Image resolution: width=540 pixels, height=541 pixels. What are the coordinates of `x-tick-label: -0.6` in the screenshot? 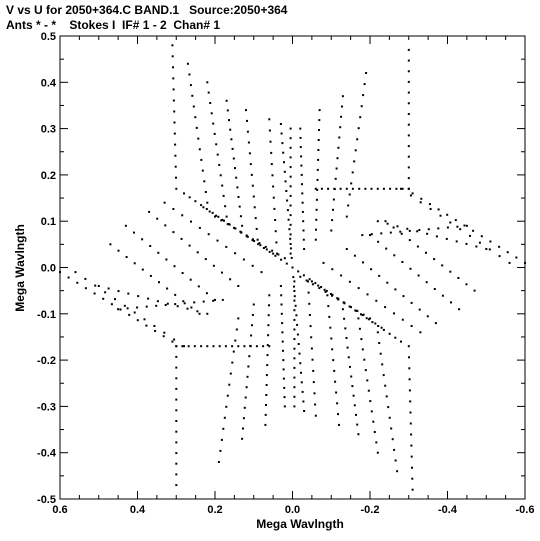 It's located at (525, 510).